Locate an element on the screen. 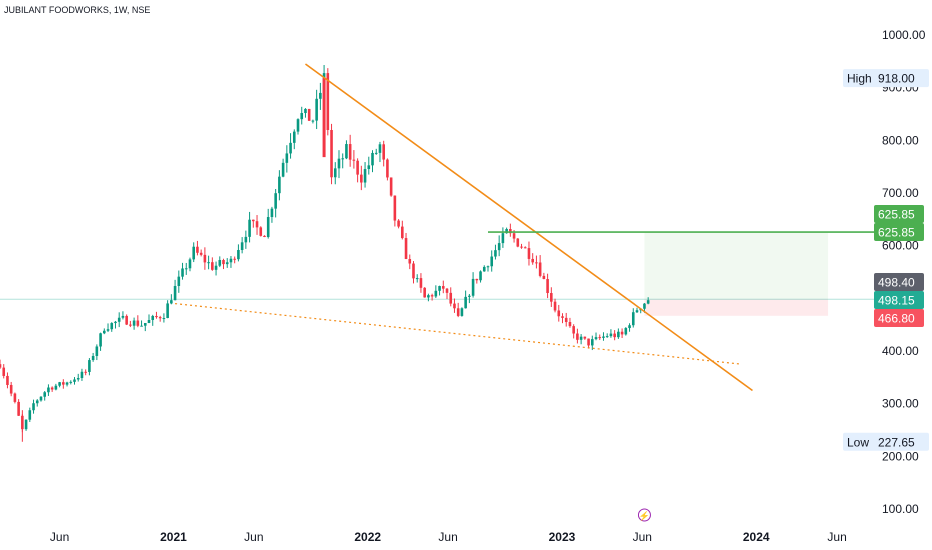 The height and width of the screenshot is (550, 932). target-price-value: 625.85 is located at coordinates (896, 215).